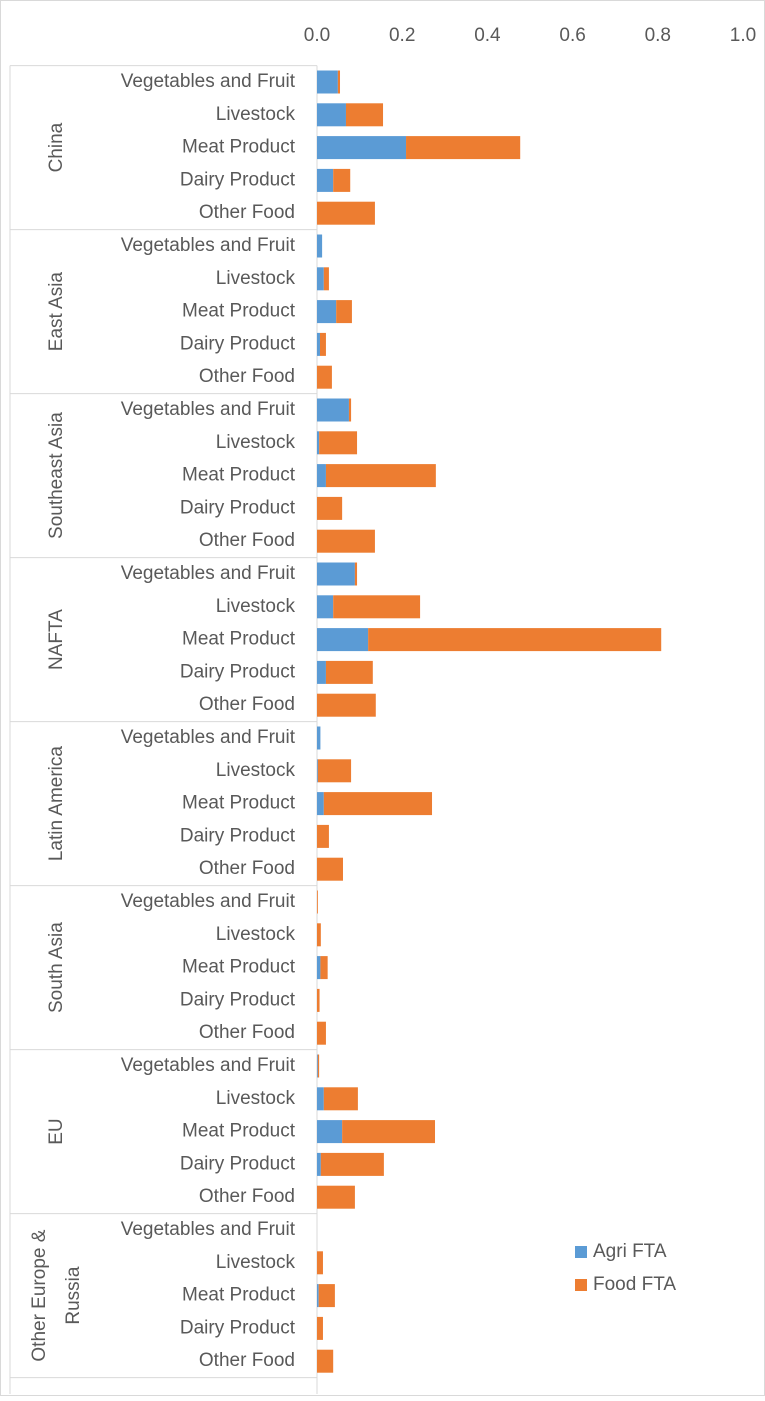 The width and height of the screenshot is (765, 1401). What do you see at coordinates (56, 312) in the screenshot?
I see `group-label: East Asia` at bounding box center [56, 312].